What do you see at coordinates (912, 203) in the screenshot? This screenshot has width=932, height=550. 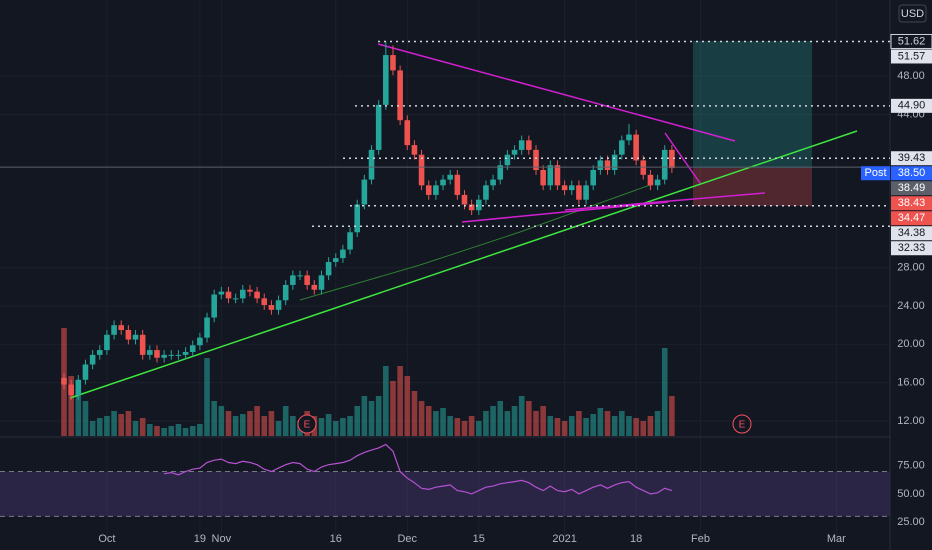 I see `price-tag-label: 38.43` at bounding box center [912, 203].